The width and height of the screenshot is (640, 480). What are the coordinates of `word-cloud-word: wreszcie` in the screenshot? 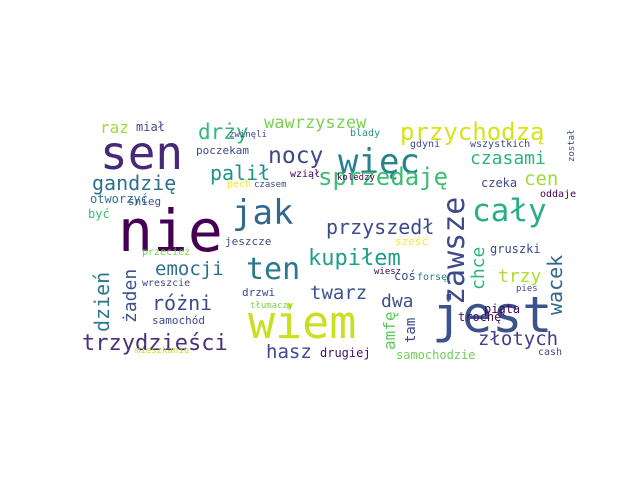 It's located at (166, 283).